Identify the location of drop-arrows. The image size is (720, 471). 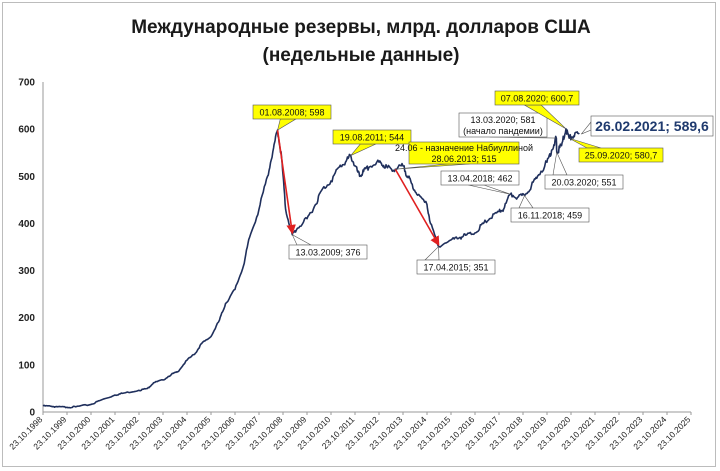
(358, 188).